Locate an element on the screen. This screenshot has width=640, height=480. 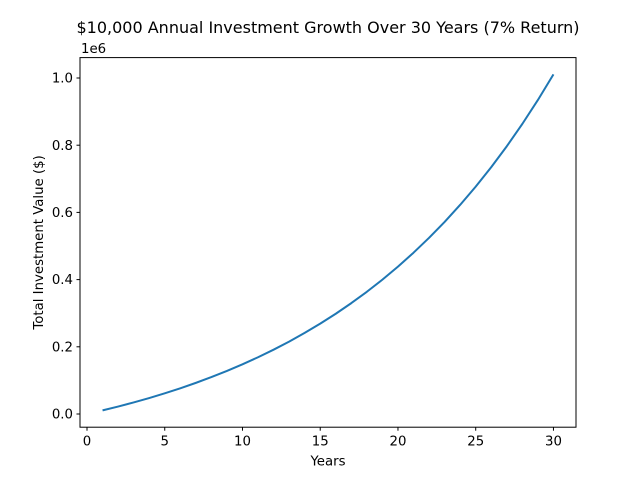
y-tick-label: 0.8 is located at coordinates (62, 146).